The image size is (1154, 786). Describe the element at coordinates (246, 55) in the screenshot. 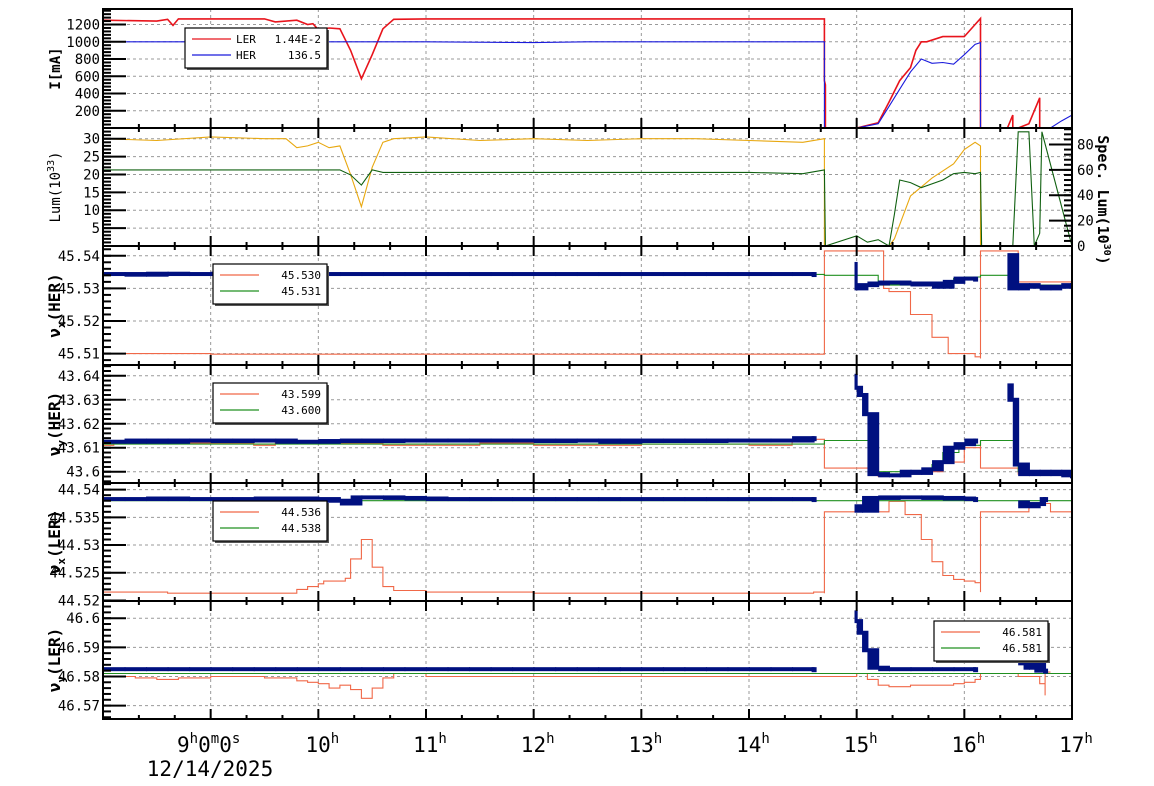

I see `legend-series-name: HER` at that location.